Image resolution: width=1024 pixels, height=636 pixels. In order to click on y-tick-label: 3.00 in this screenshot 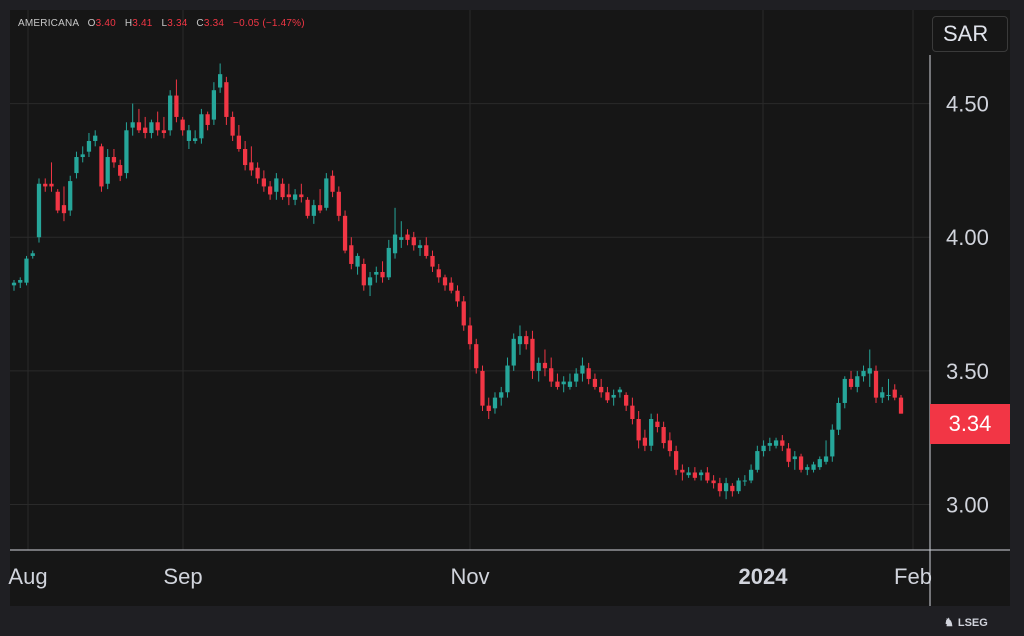, I will do `click(967, 505)`.